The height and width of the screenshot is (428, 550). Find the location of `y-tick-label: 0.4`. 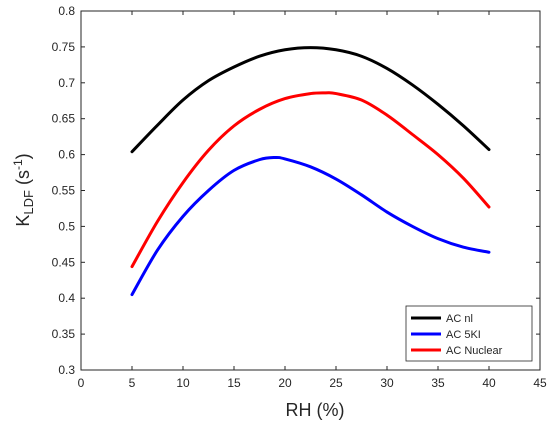

y-tick-label: 0.4 is located at coordinates (66, 298).